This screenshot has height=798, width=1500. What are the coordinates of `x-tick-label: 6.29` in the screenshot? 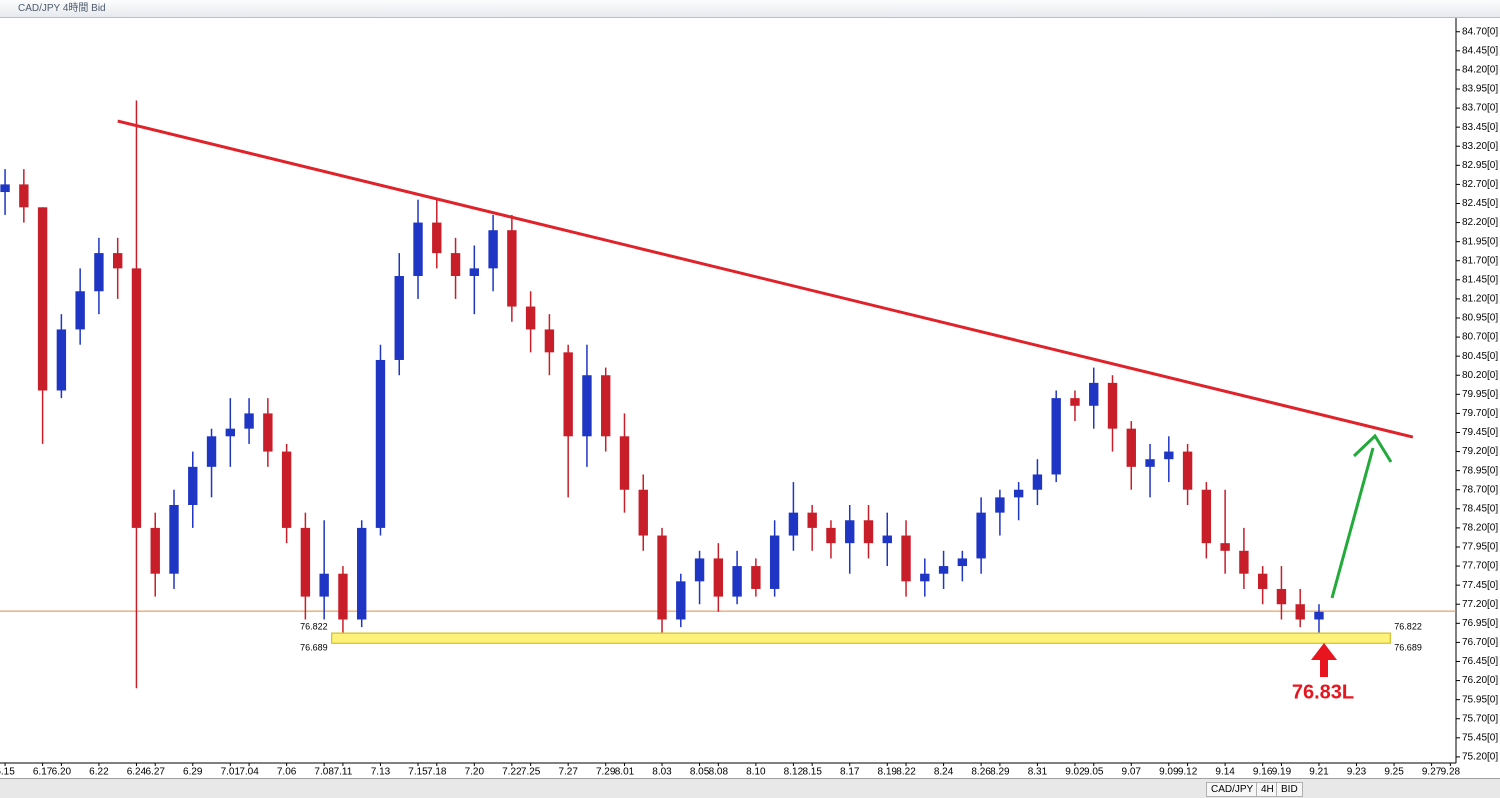 It's located at (193, 772).